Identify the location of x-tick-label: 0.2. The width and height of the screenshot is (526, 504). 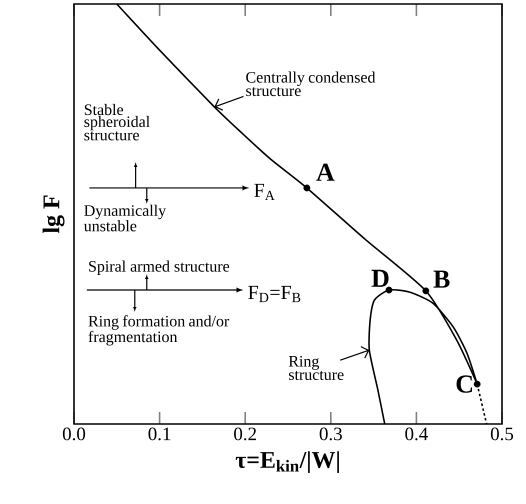
(245, 434).